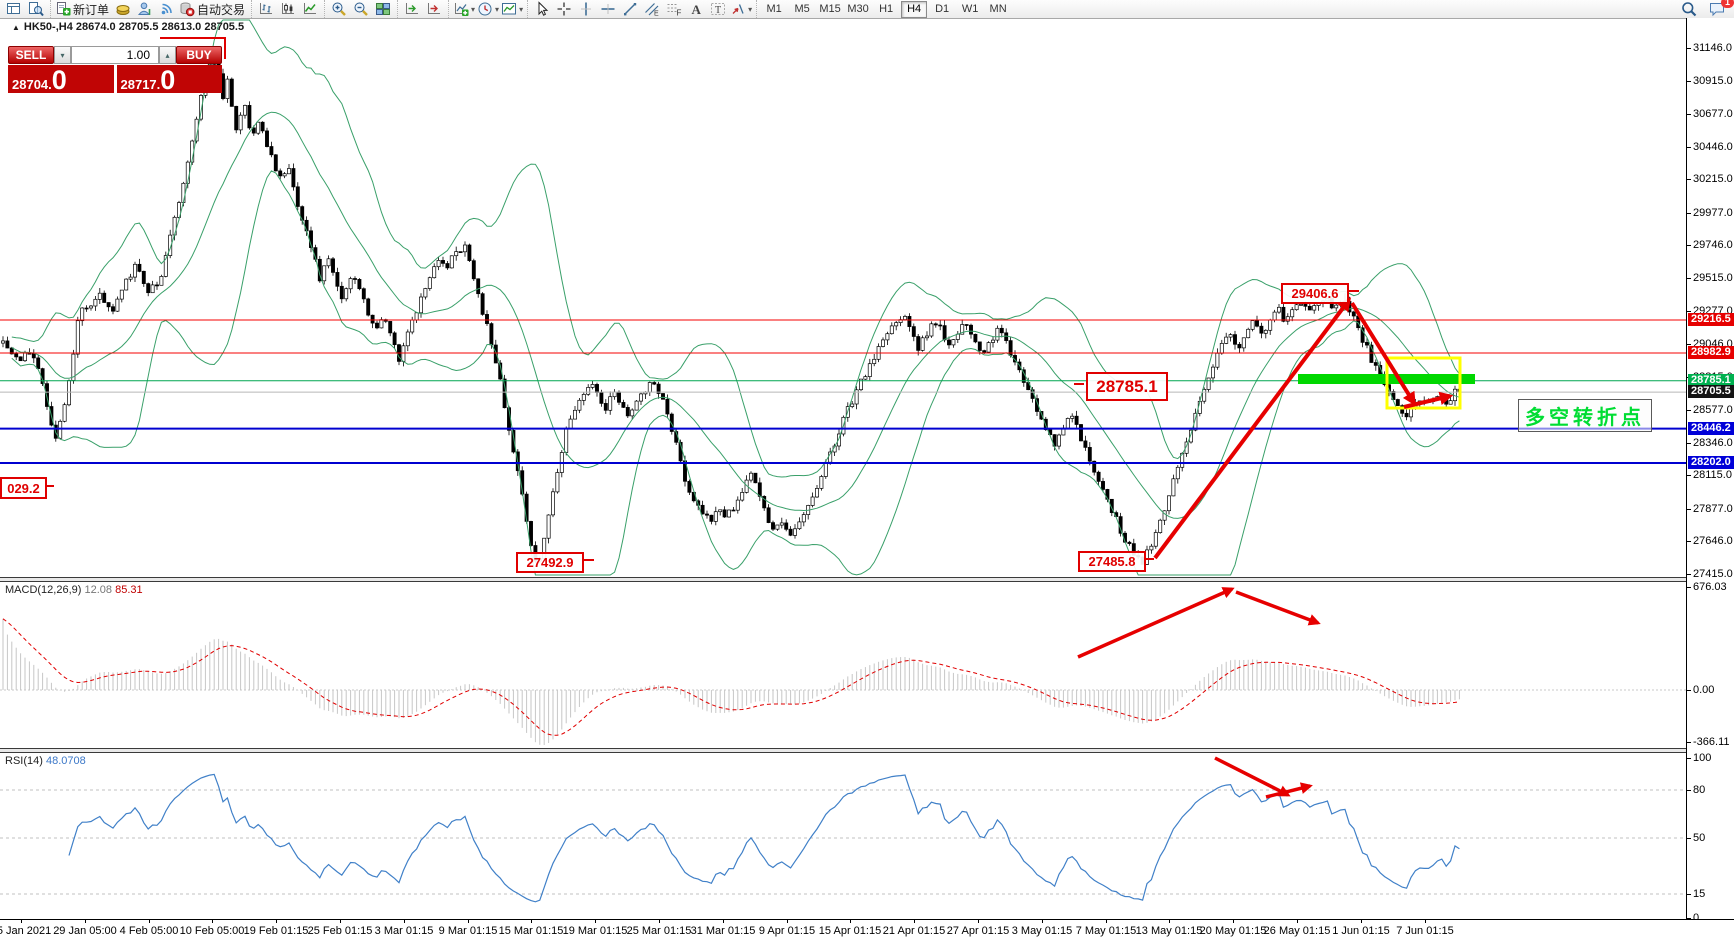 Image resolution: width=1734 pixels, height=941 pixels. What do you see at coordinates (167, 55) in the screenshot?
I see `volume-increase-button: ▴` at bounding box center [167, 55].